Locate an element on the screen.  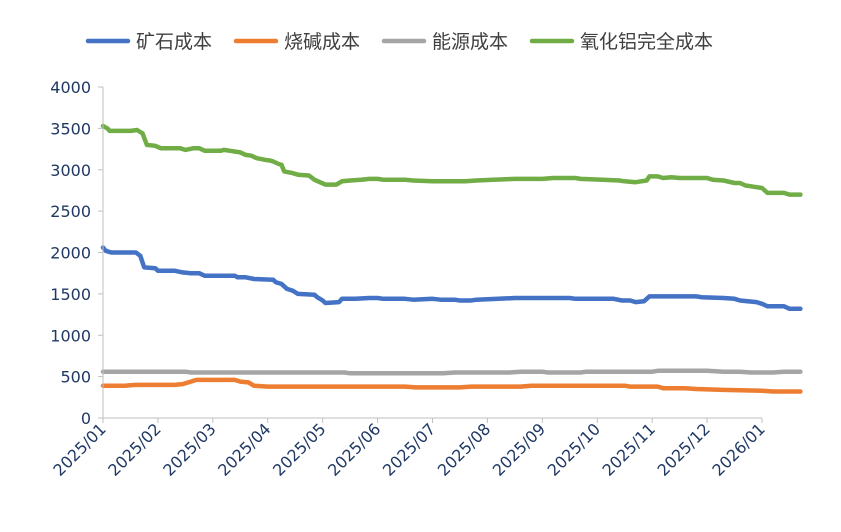
x-tick-label: 2025/05 is located at coordinates (299, 449).